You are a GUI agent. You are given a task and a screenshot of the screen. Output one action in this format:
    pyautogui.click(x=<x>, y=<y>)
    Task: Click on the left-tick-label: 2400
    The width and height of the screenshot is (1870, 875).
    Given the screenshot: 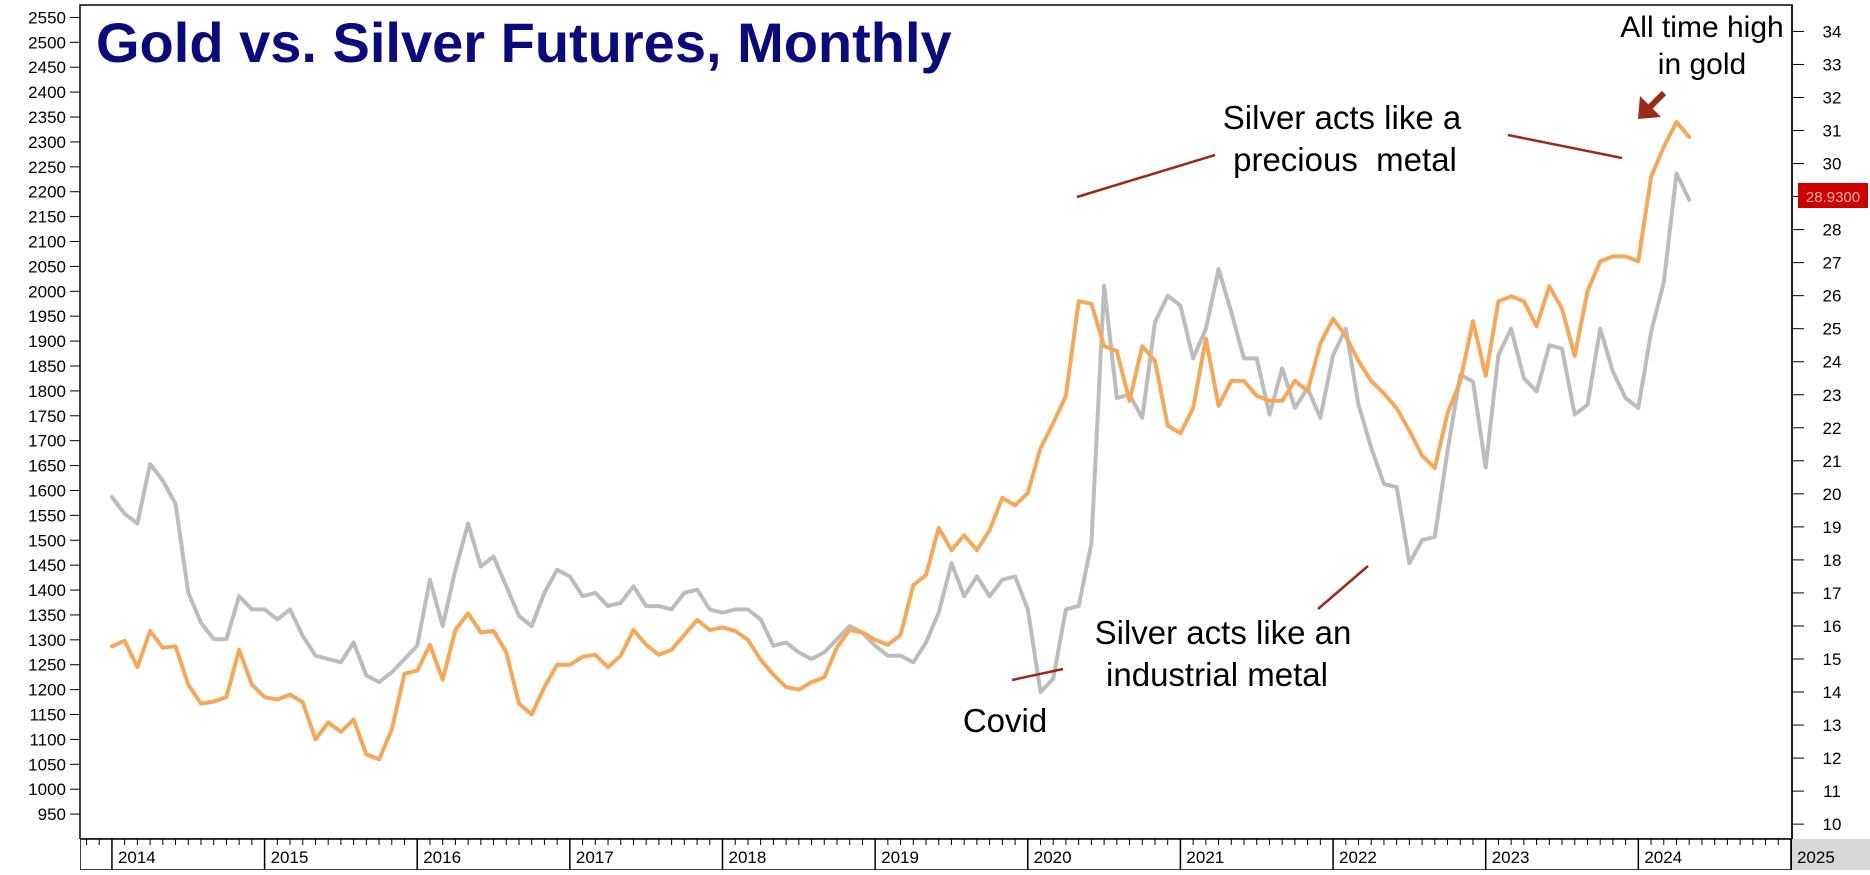 What is the action you would take?
    pyautogui.click(x=47, y=92)
    